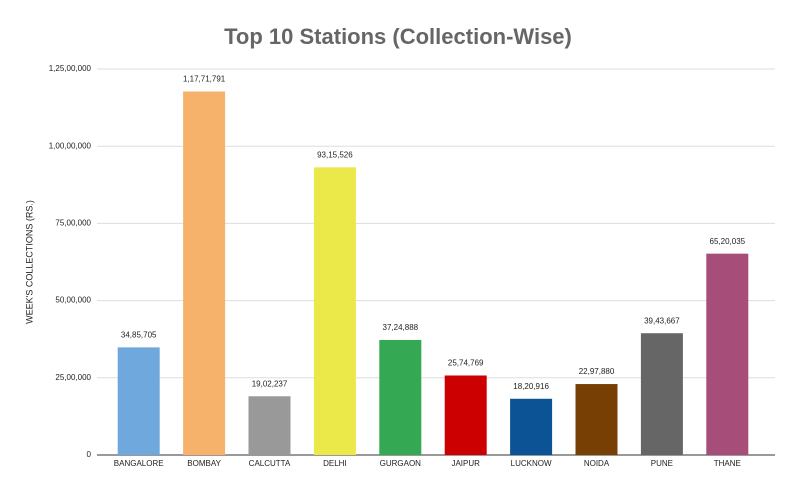 The image size is (796, 483). I want to click on value-label: 93,15,526, so click(335, 154).